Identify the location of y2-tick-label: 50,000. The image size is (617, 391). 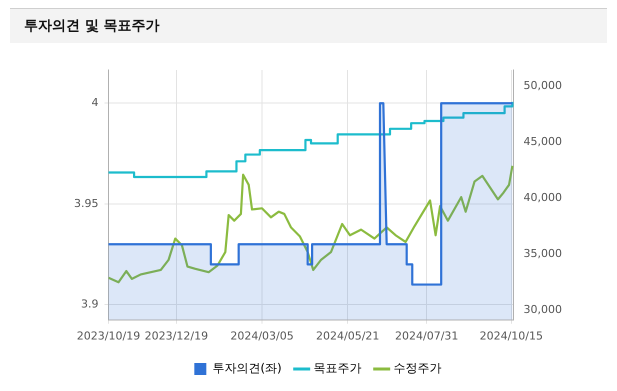
(543, 85).